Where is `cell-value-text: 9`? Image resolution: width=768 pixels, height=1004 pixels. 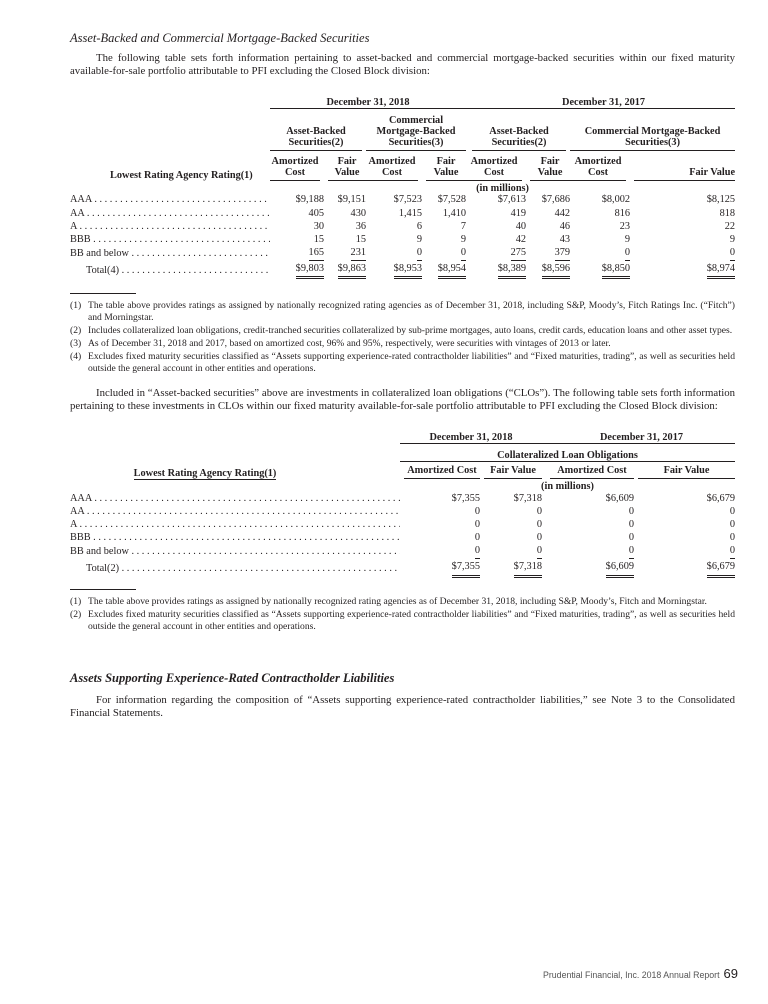 cell-value-text: 9 is located at coordinates (732, 239).